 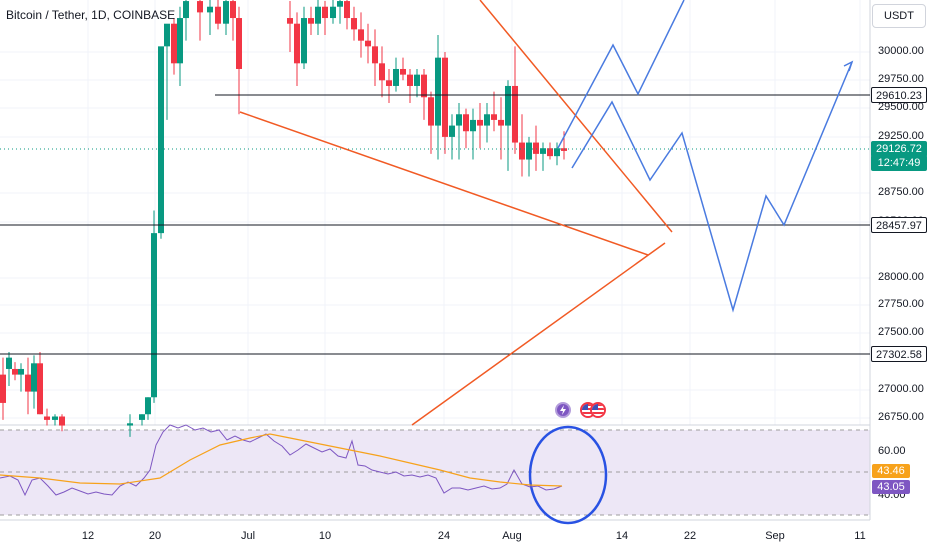 What do you see at coordinates (325, 536) in the screenshot?
I see `time-tick-label: 10` at bounding box center [325, 536].